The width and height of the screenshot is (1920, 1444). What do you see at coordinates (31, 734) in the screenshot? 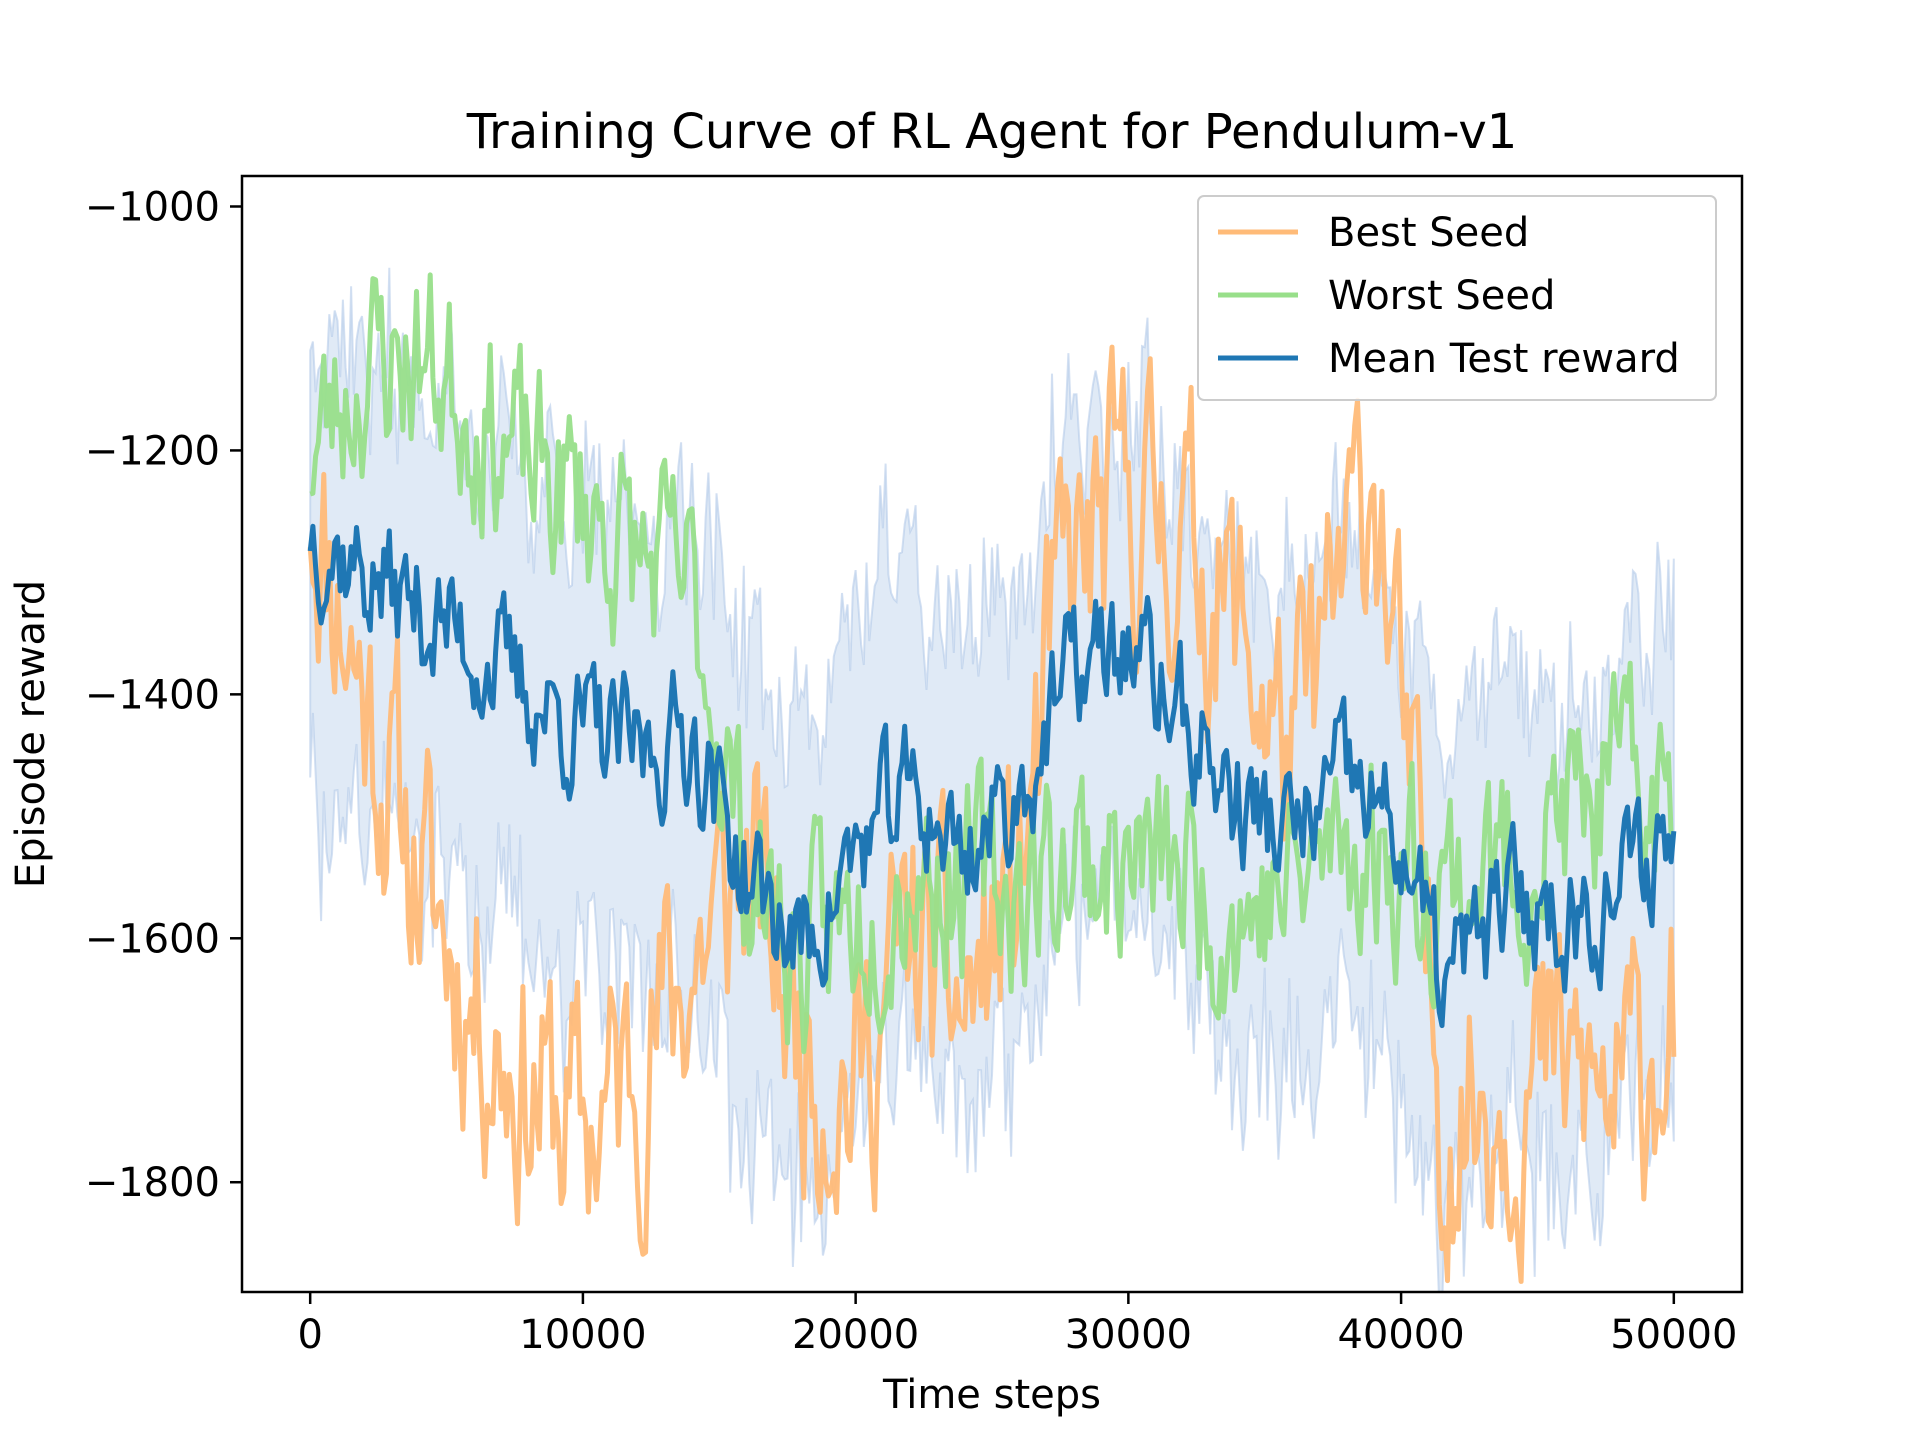
I see `y-axis-title: Episode reward` at bounding box center [31, 734].